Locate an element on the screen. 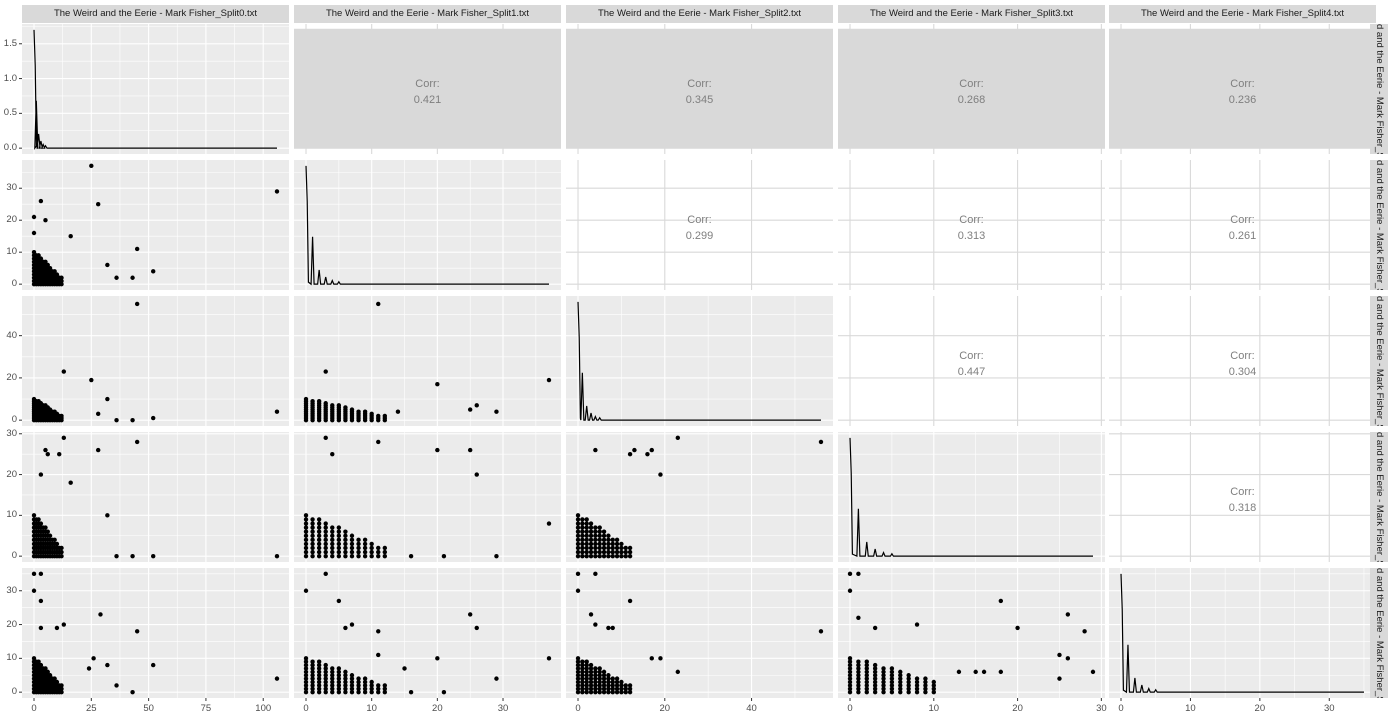 The height and width of the screenshot is (720, 1400). y-tick-label: 0.0 is located at coordinates (10, 148).